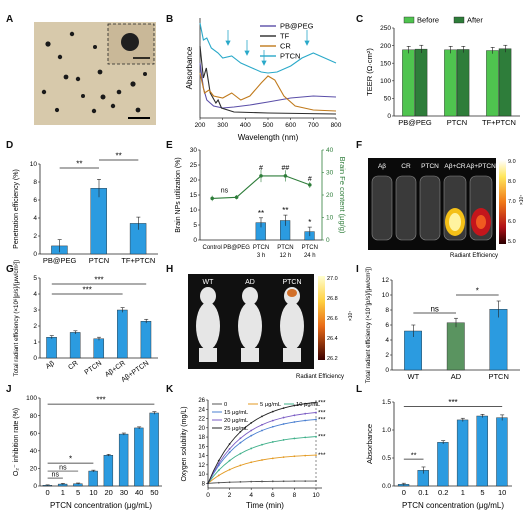  Describe the element at coordinates (169, 19) in the screenshot. I see `panel-label-b: B` at that location.